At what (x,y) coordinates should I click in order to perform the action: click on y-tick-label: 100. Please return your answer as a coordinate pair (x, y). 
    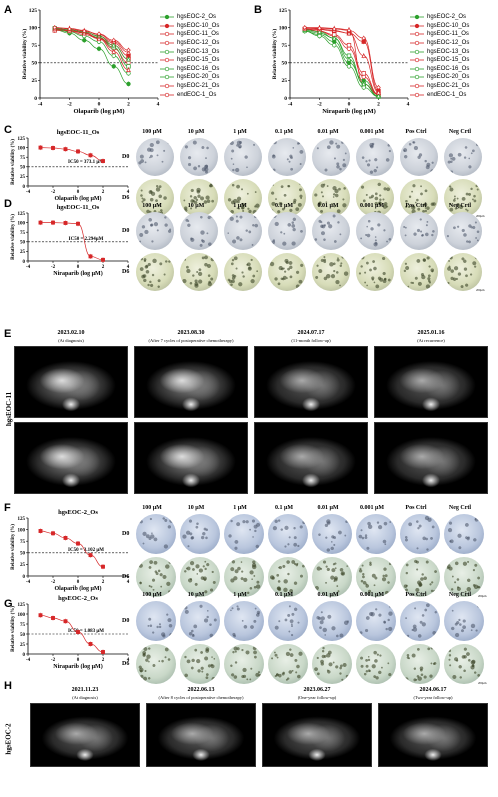
    Looking at the image, I should click on (22, 615).